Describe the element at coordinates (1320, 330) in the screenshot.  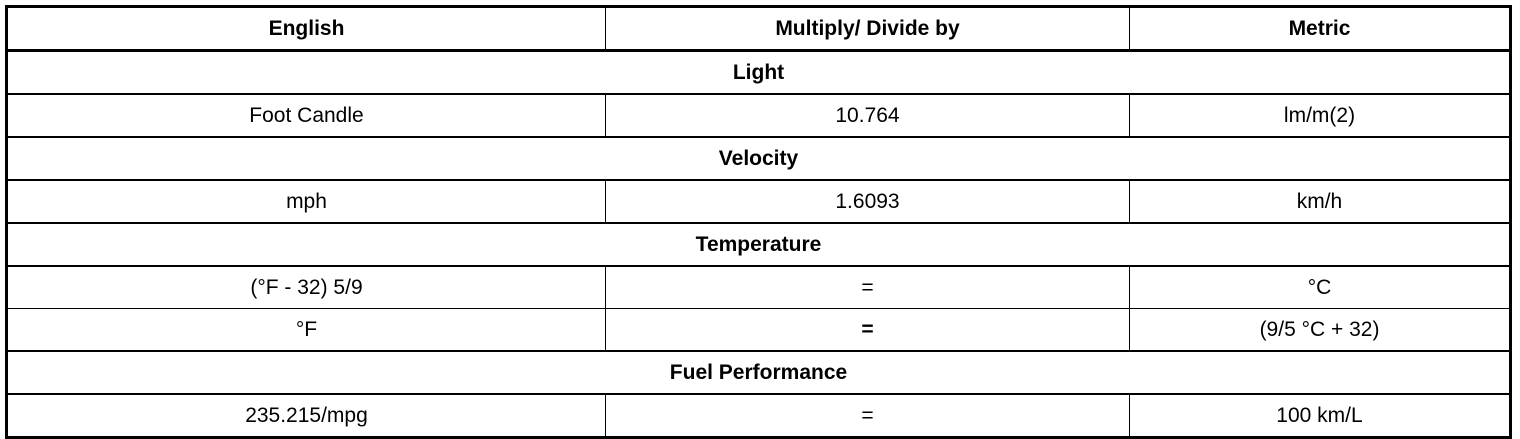
I see `metric-cell: (9/5 °C + 32)` at that location.